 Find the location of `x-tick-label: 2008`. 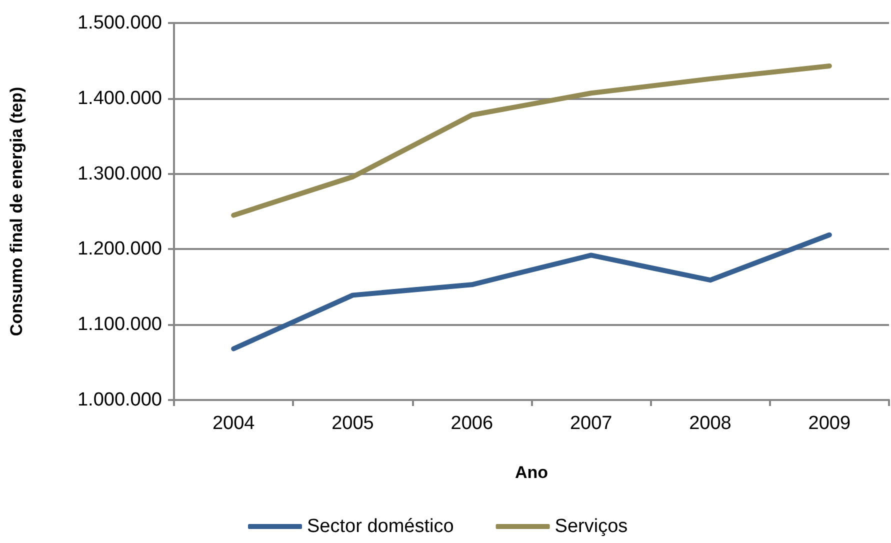

x-tick-label: 2008 is located at coordinates (710, 423).